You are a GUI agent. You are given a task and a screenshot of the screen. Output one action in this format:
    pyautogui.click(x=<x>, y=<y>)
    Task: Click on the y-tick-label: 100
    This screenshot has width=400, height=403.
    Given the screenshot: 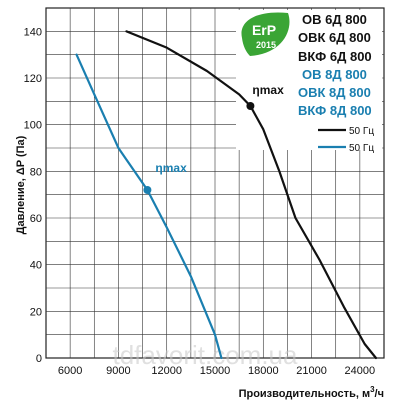 What is the action you would take?
    pyautogui.click(x=33, y=126)
    